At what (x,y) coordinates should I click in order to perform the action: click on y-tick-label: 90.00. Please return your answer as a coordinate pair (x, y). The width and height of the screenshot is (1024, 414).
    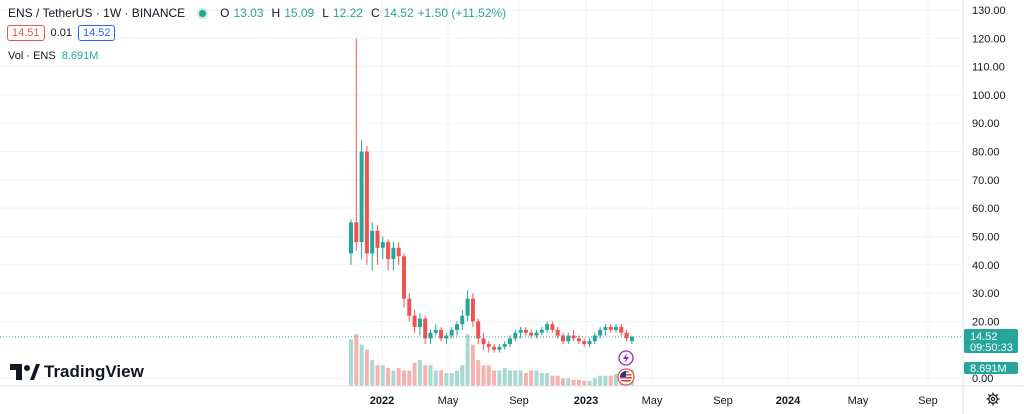
    Looking at the image, I should click on (986, 124).